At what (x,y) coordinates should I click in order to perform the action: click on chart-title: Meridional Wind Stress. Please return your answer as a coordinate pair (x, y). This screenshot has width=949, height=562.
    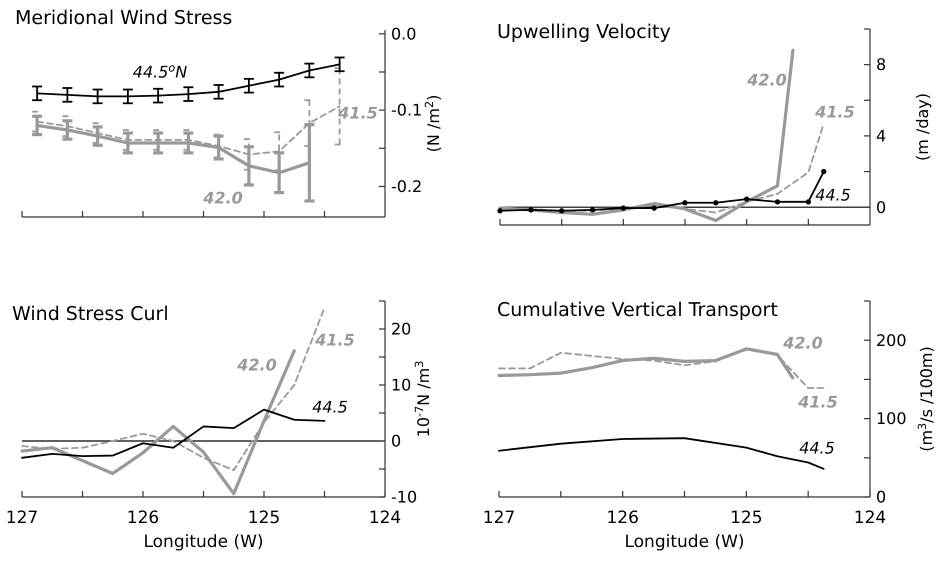
    Looking at the image, I should click on (123, 18).